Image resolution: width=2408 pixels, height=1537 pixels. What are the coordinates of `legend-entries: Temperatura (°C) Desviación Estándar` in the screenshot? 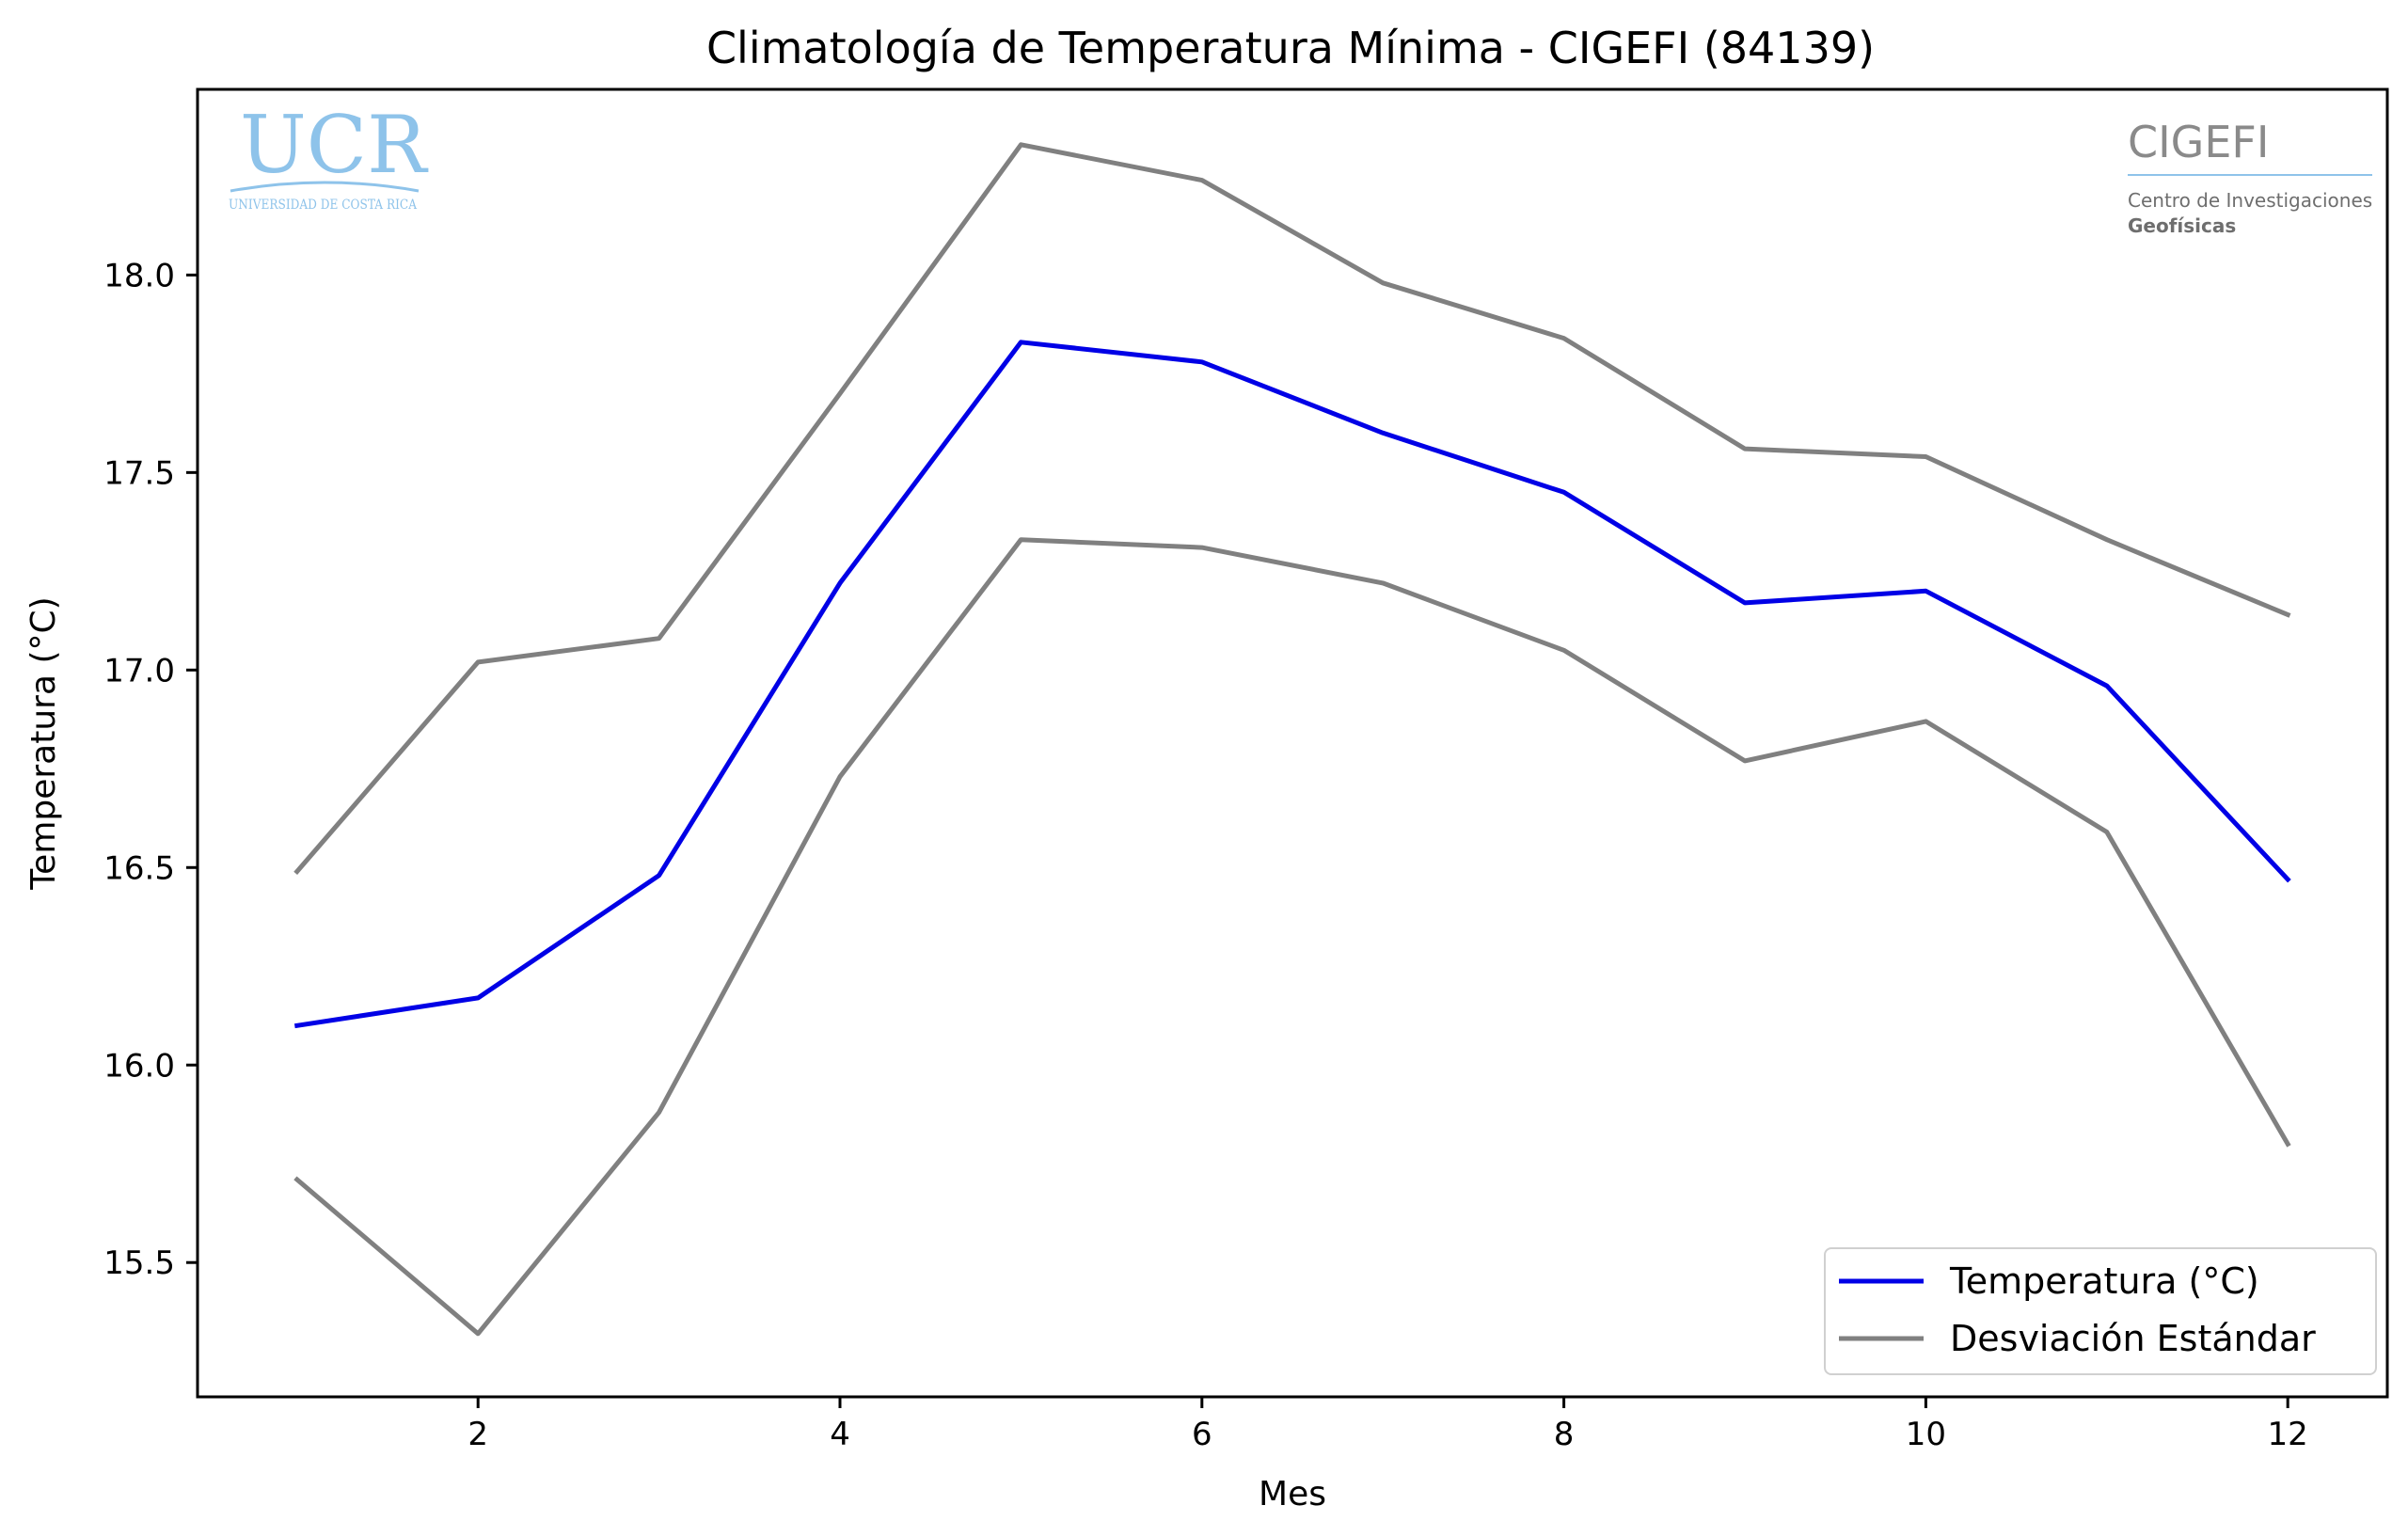 It's located at (2078, 1309).